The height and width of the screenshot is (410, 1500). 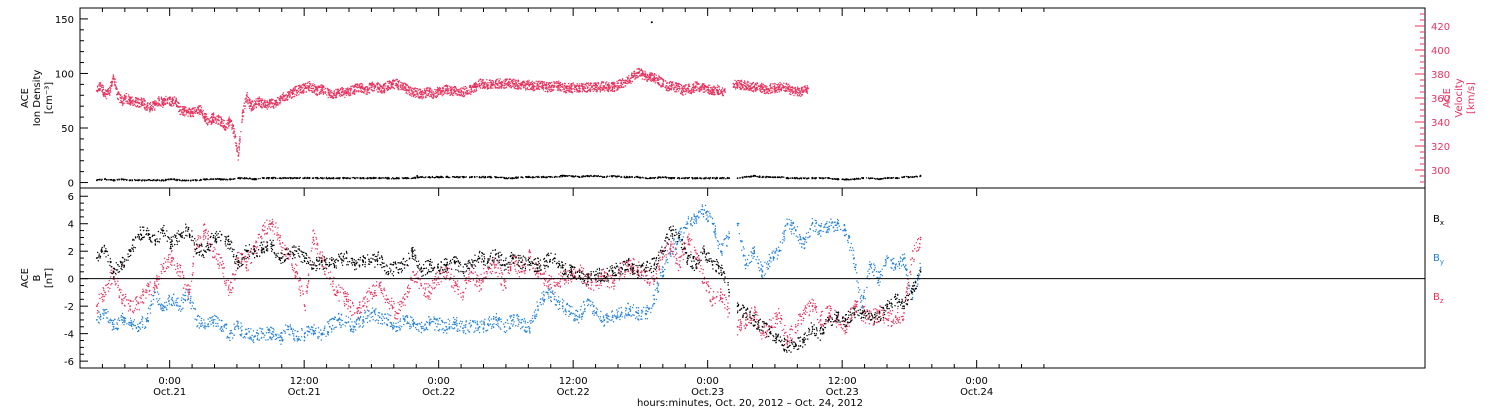 I want to click on x-tick-time: 0:00, so click(x=438, y=381).